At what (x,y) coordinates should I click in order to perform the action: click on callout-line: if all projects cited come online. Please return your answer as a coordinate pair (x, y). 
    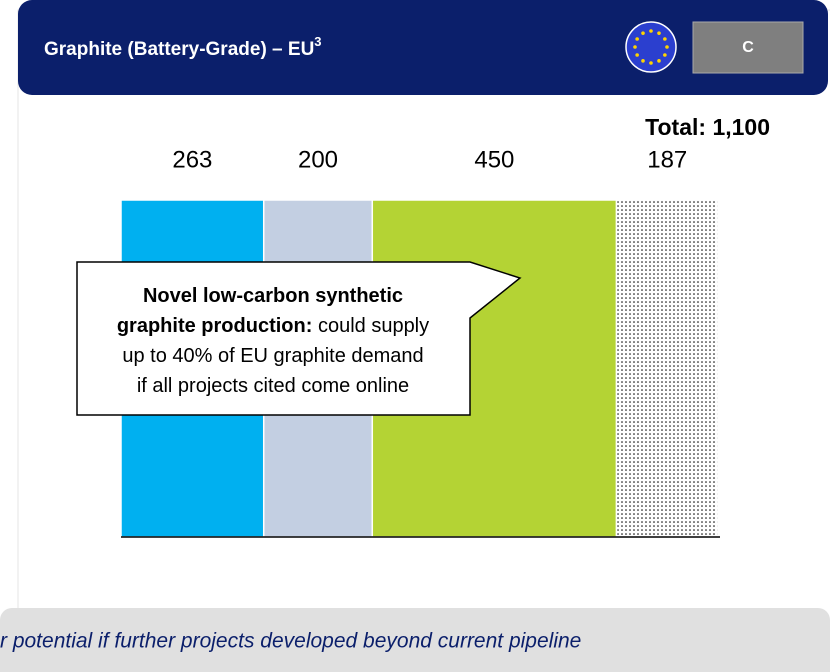
    Looking at the image, I should click on (273, 386).